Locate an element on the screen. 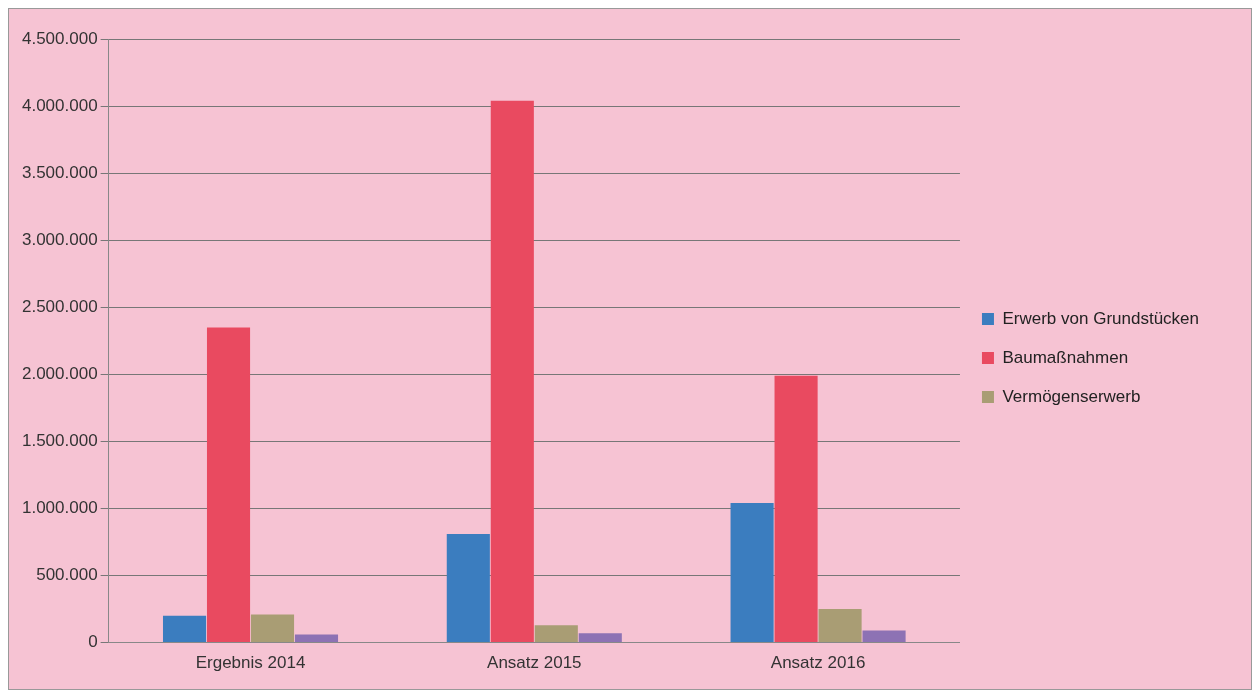  y-tick-label: 4.000.000 is located at coordinates (59, 105).